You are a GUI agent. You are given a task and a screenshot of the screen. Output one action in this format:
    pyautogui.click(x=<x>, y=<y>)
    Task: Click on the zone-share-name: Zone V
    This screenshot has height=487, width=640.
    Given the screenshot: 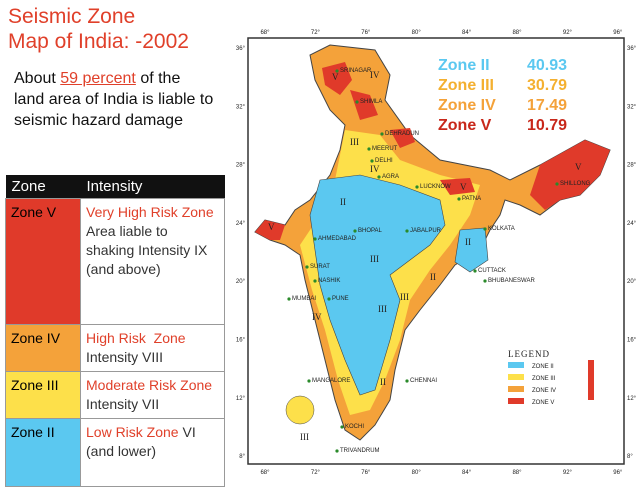 What is the action you would take?
    pyautogui.click(x=465, y=125)
    